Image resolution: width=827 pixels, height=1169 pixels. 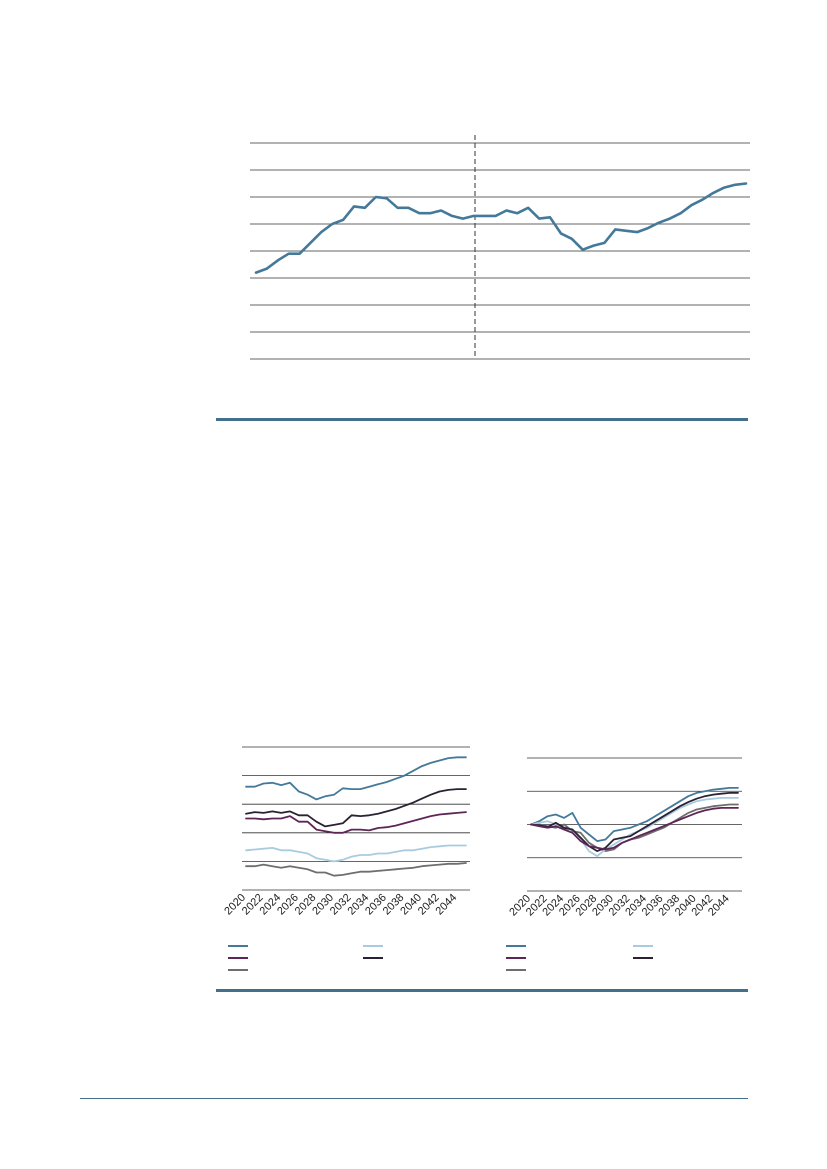 What do you see at coordinates (482, 419) in the screenshot?
I see `section-rule-top` at bounding box center [482, 419].